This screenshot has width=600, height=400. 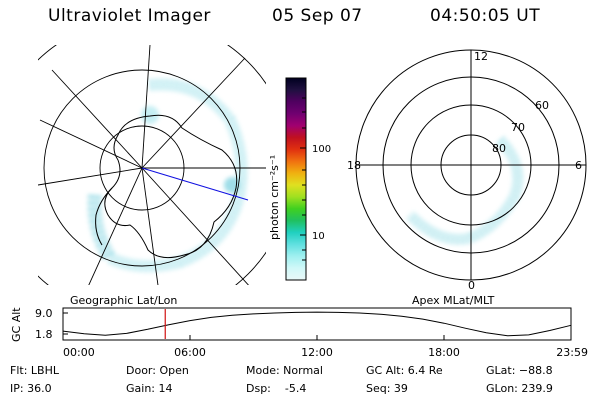 What do you see at coordinates (129, 16) in the screenshot?
I see `title: Ultraviolet Imager` at bounding box center [129, 16].